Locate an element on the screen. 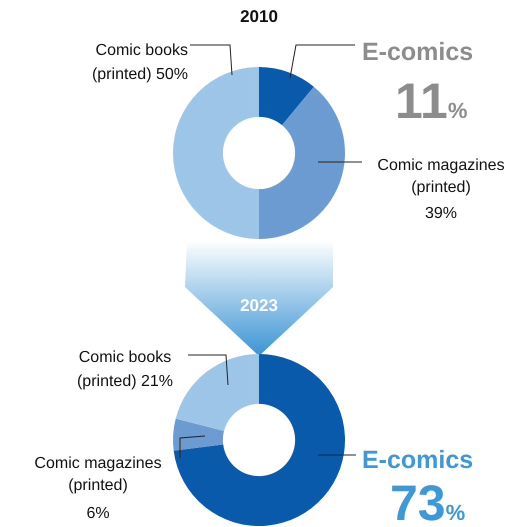  slice-label: Comic books (printed) 21% is located at coordinates (125, 369).